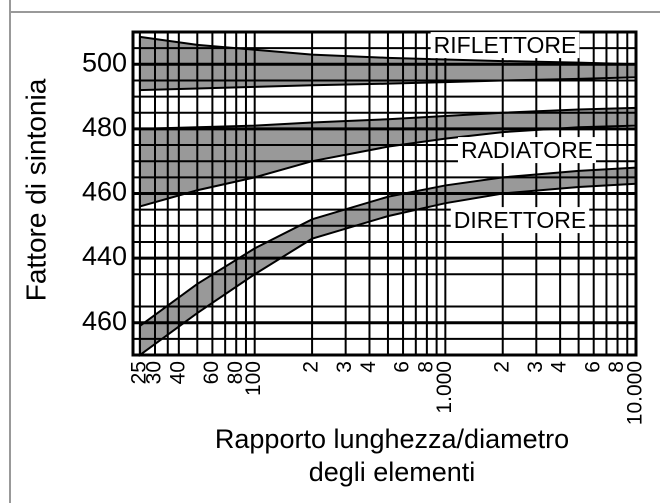  What do you see at coordinates (35, 189) in the screenshot?
I see `y-axis-label: Fattore di sintonia` at bounding box center [35, 189].